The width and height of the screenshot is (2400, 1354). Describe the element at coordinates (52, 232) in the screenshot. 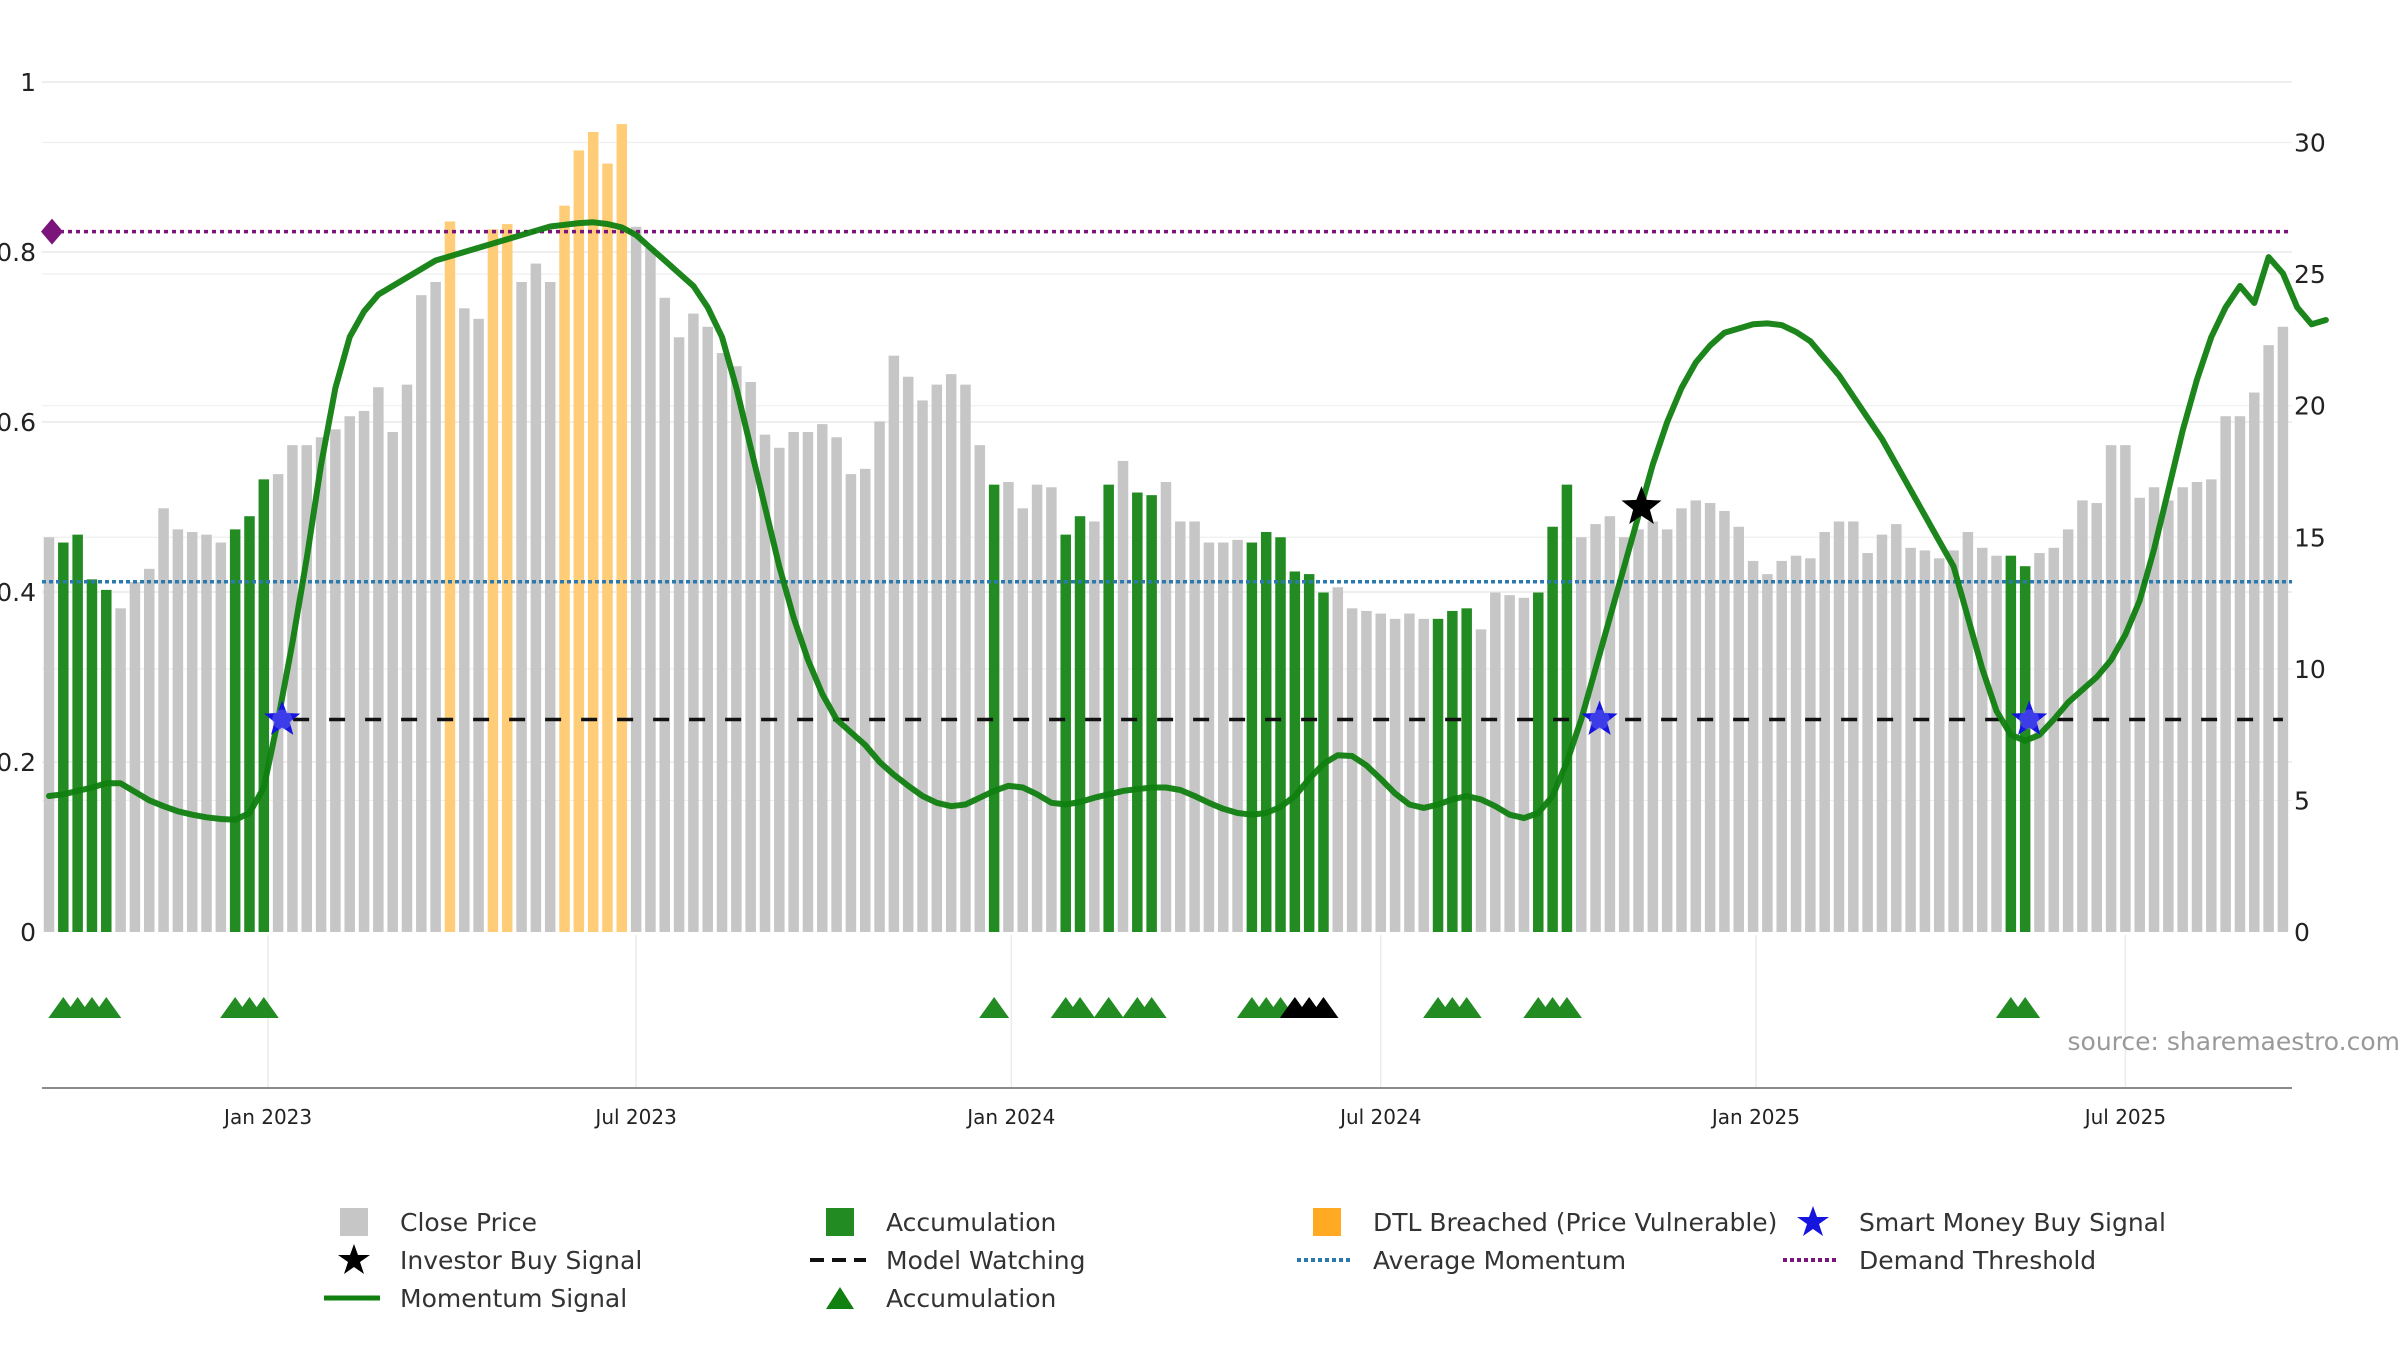

I see `demand-threshold-marker` at that location.